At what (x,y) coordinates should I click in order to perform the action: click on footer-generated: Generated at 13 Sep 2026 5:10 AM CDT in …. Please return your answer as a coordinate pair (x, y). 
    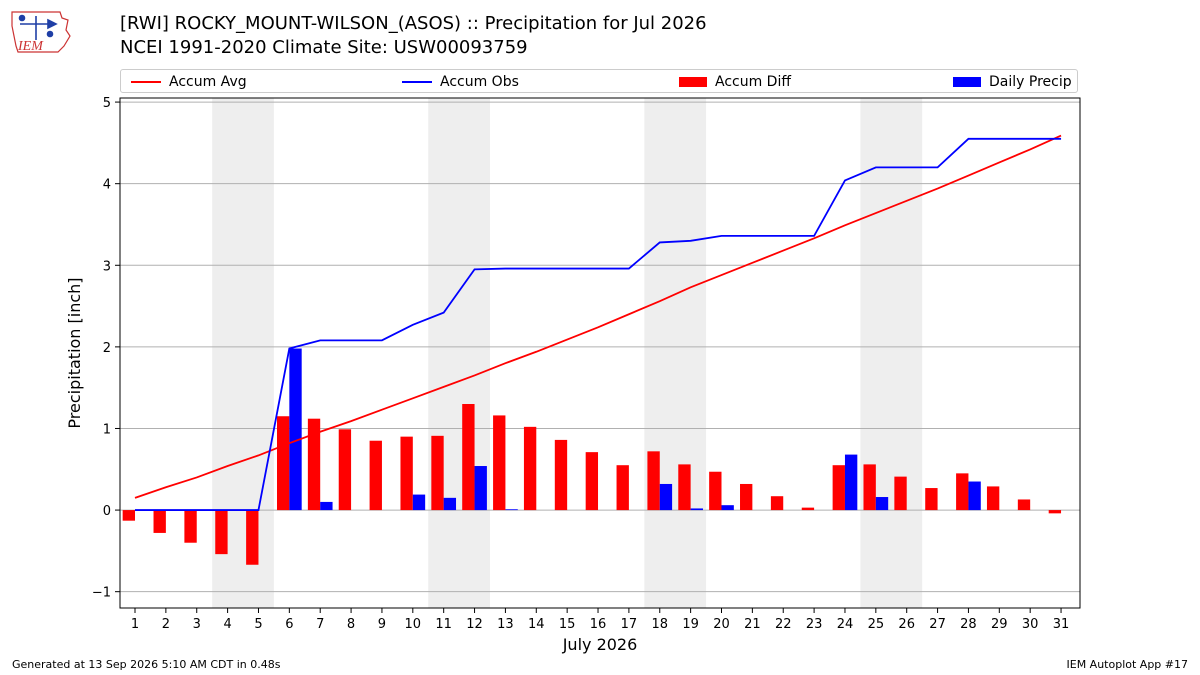
    Looking at the image, I should click on (146, 664).